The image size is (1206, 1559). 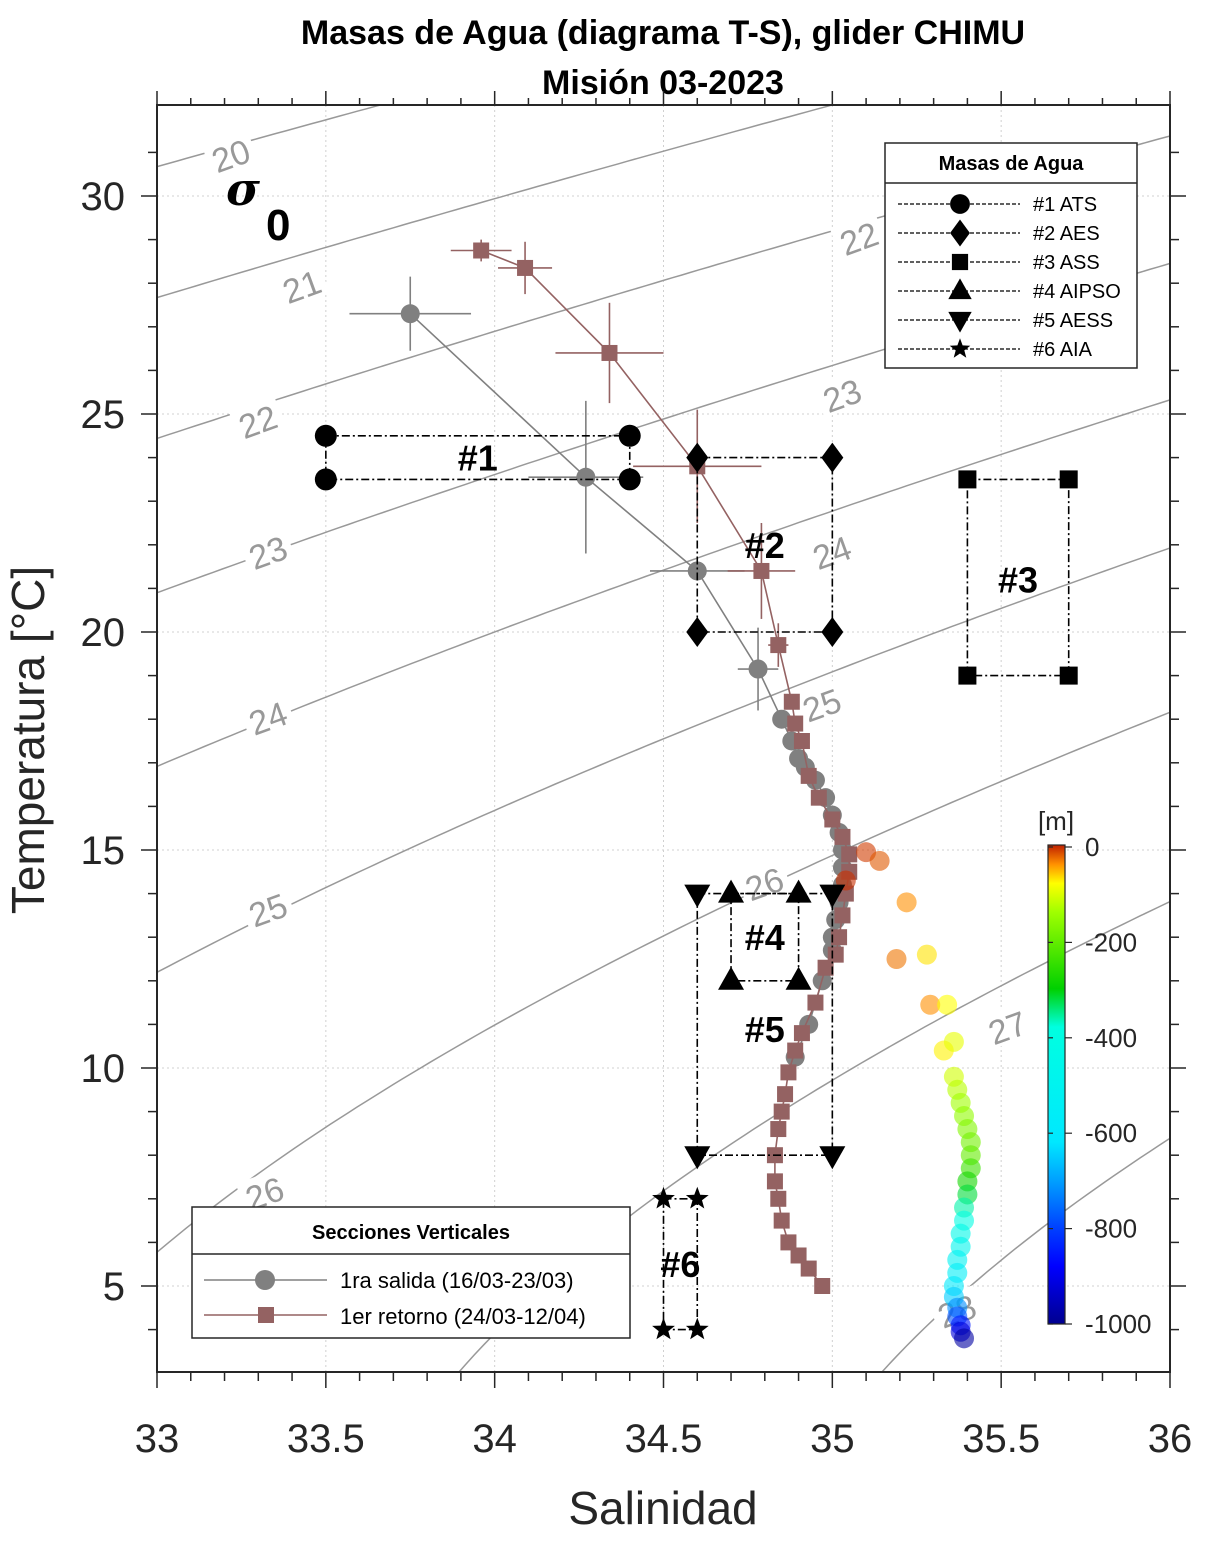 What do you see at coordinates (999, 233) in the screenshot?
I see `legend-mass-entry-2: #2 AES` at bounding box center [999, 233].